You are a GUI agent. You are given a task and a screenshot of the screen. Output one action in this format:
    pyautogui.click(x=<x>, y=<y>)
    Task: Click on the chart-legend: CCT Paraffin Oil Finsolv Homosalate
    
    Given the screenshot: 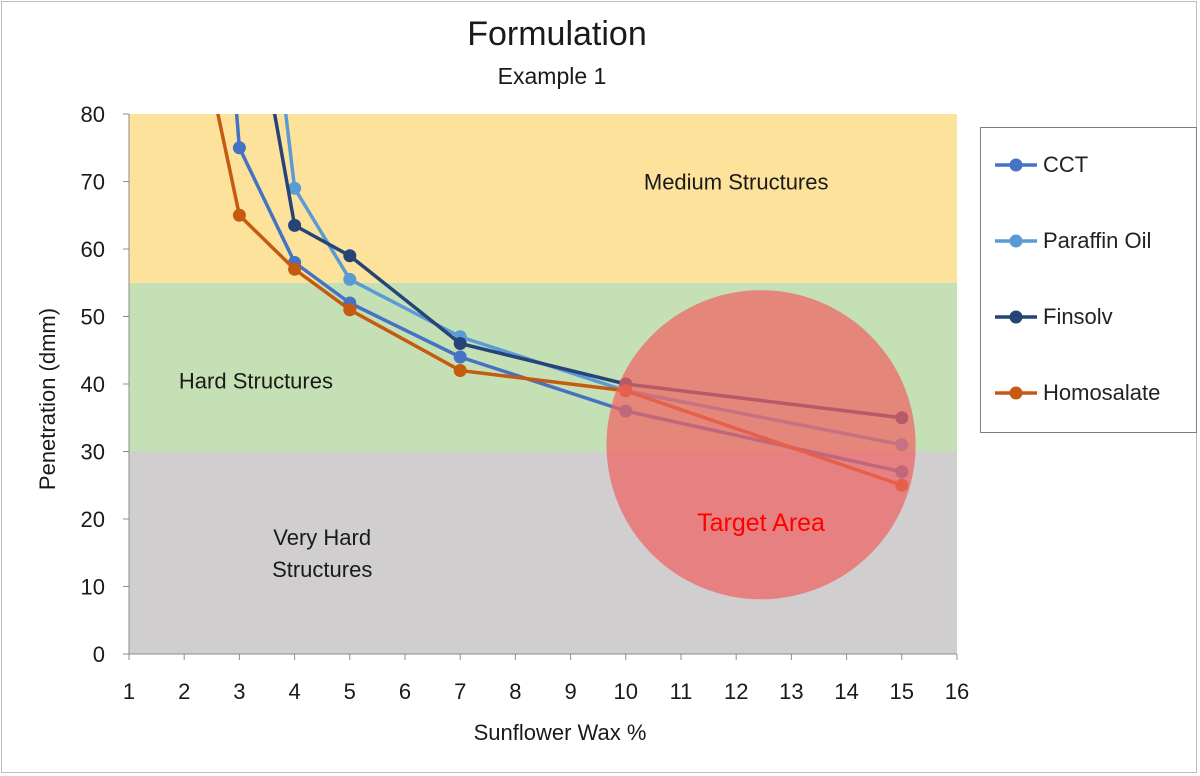 What is the action you would take?
    pyautogui.click(x=1088, y=280)
    